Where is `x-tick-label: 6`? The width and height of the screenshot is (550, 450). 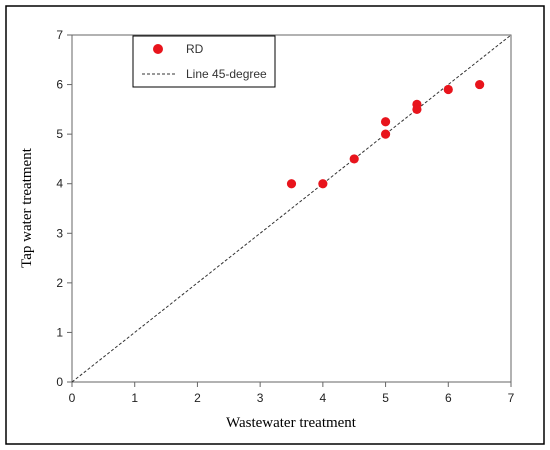 x-tick-label: 6 is located at coordinates (448, 398).